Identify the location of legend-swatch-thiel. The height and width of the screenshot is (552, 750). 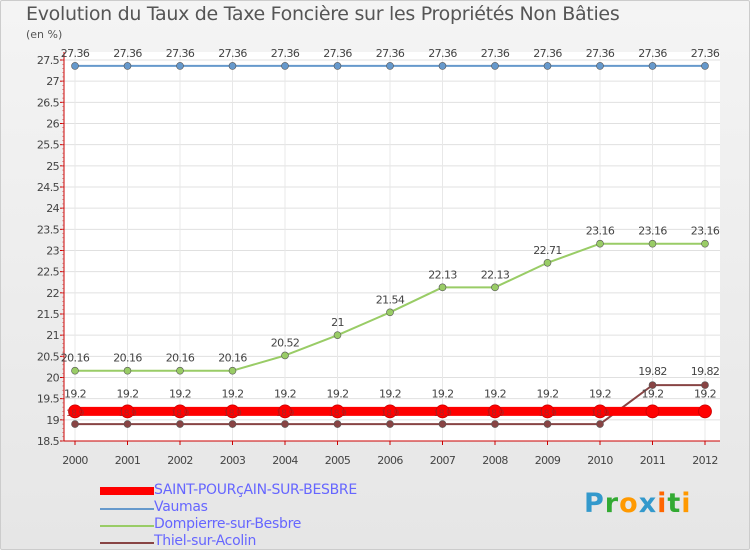
(127, 543).